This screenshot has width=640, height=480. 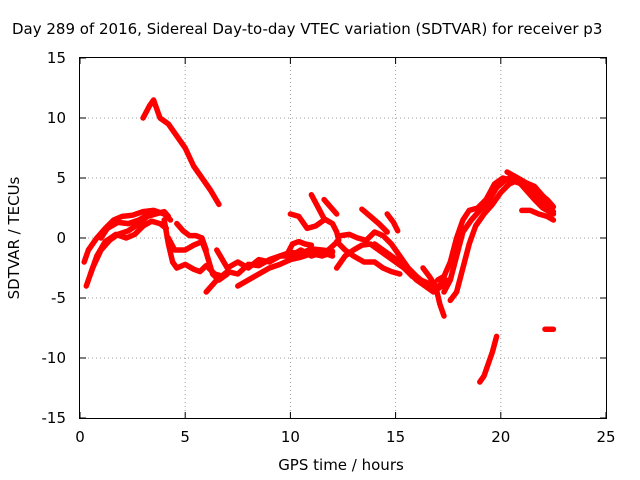 What do you see at coordinates (500, 437) in the screenshot?
I see `x-tick-label: 20` at bounding box center [500, 437].